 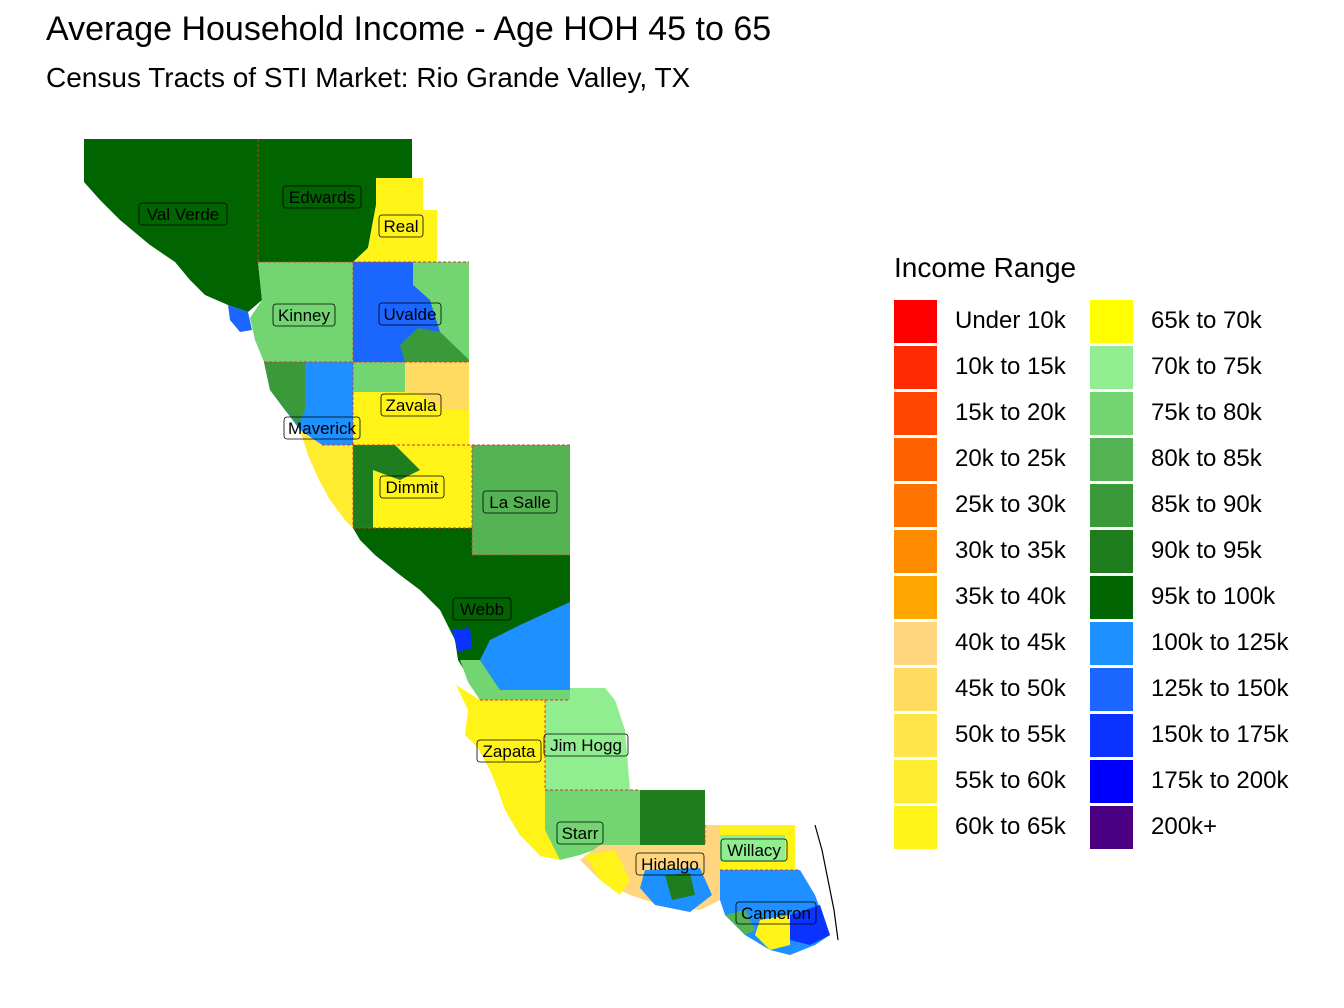 I want to click on hidalgo-urban-green, so click(x=680, y=886).